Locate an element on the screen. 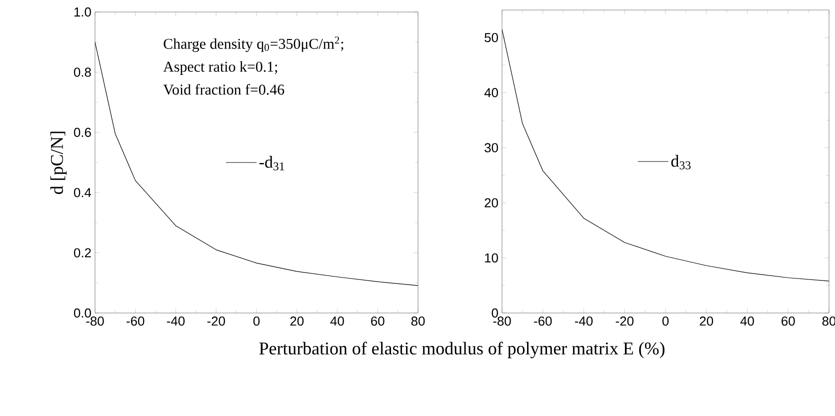 The height and width of the screenshot is (416, 835). y-tick-label: 1.0 is located at coordinates (82, 12).